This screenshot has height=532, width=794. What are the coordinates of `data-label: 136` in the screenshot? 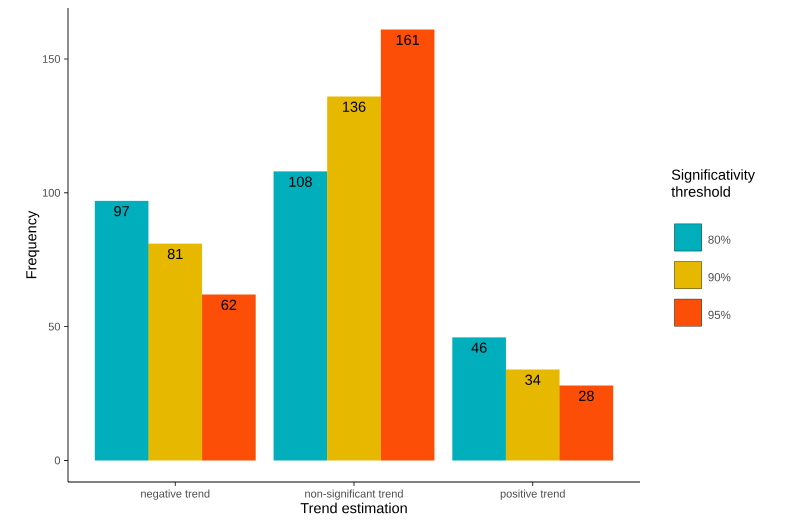 It's located at (354, 107).